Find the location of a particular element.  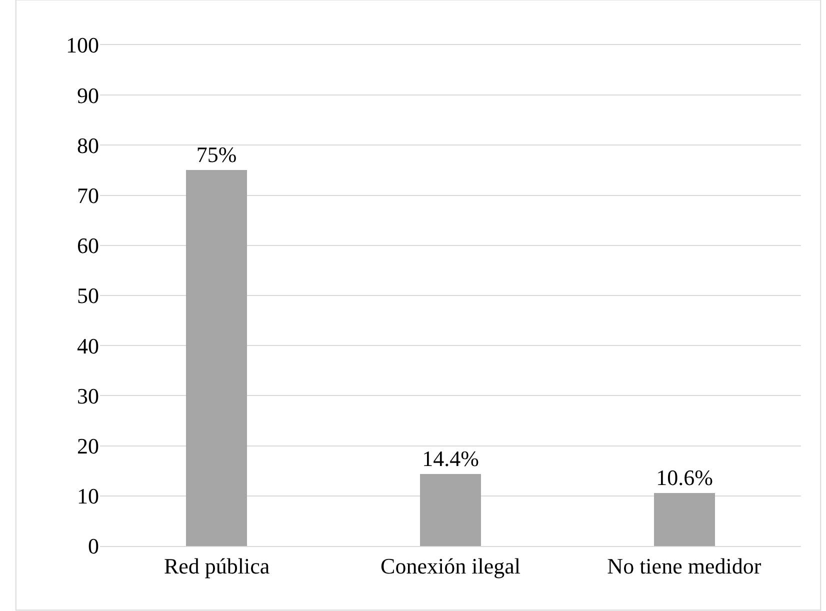

y-tick-label: 30 is located at coordinates (88, 395).